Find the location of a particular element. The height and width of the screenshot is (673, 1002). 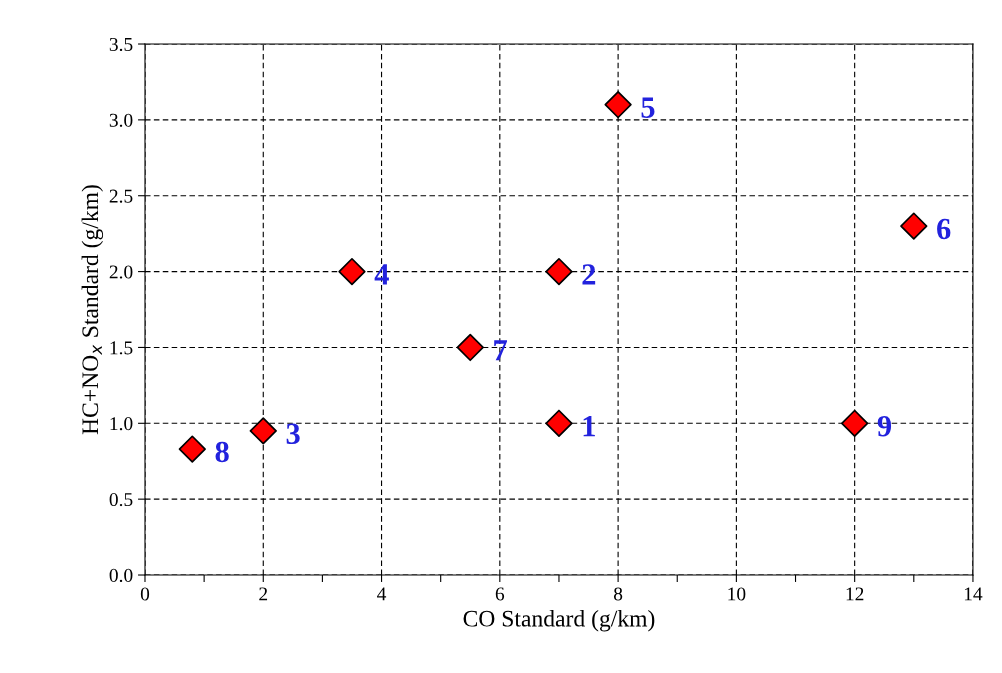

y-tick-label: 3.0 is located at coordinates (121, 120).